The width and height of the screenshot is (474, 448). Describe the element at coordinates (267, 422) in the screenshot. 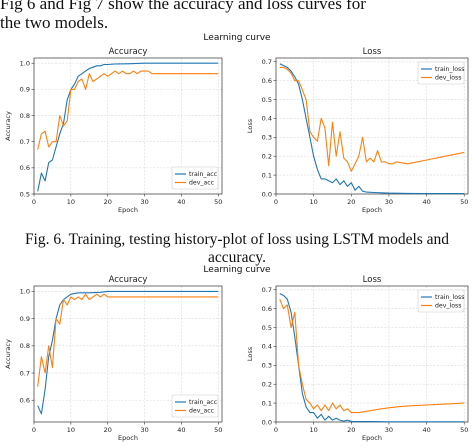

I see `y-tick-label: 0.0` at that location.